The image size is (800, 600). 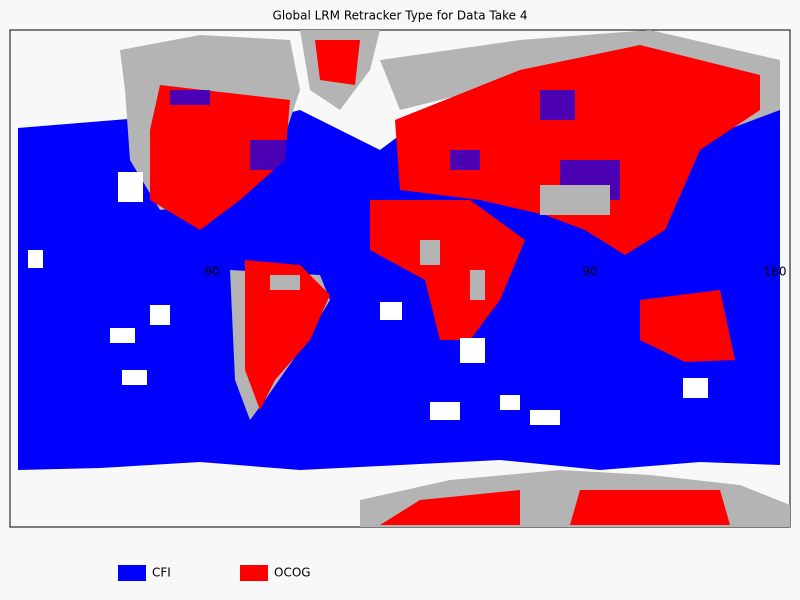 What do you see at coordinates (589, 272) in the screenshot?
I see `longitude-label: 90` at bounding box center [589, 272].